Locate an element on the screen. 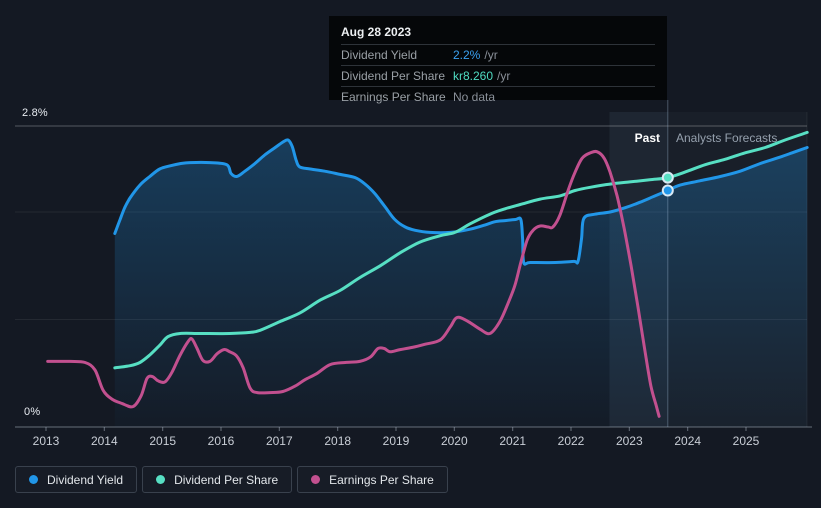 The height and width of the screenshot is (508, 821). y-axis-max-label: 2.8% is located at coordinates (35, 113).